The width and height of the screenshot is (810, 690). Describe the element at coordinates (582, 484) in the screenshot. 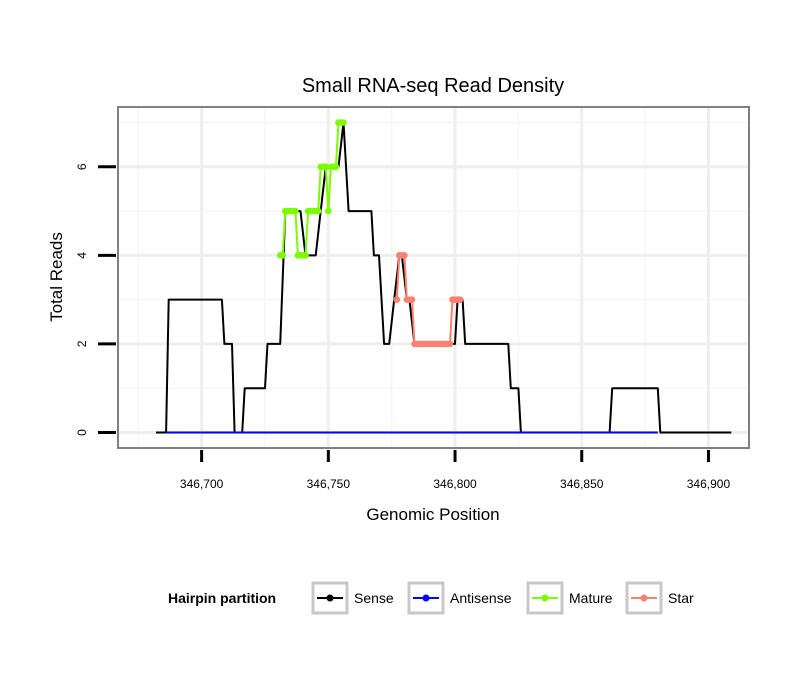

I see `x-tick-label: 346,850` at that location.